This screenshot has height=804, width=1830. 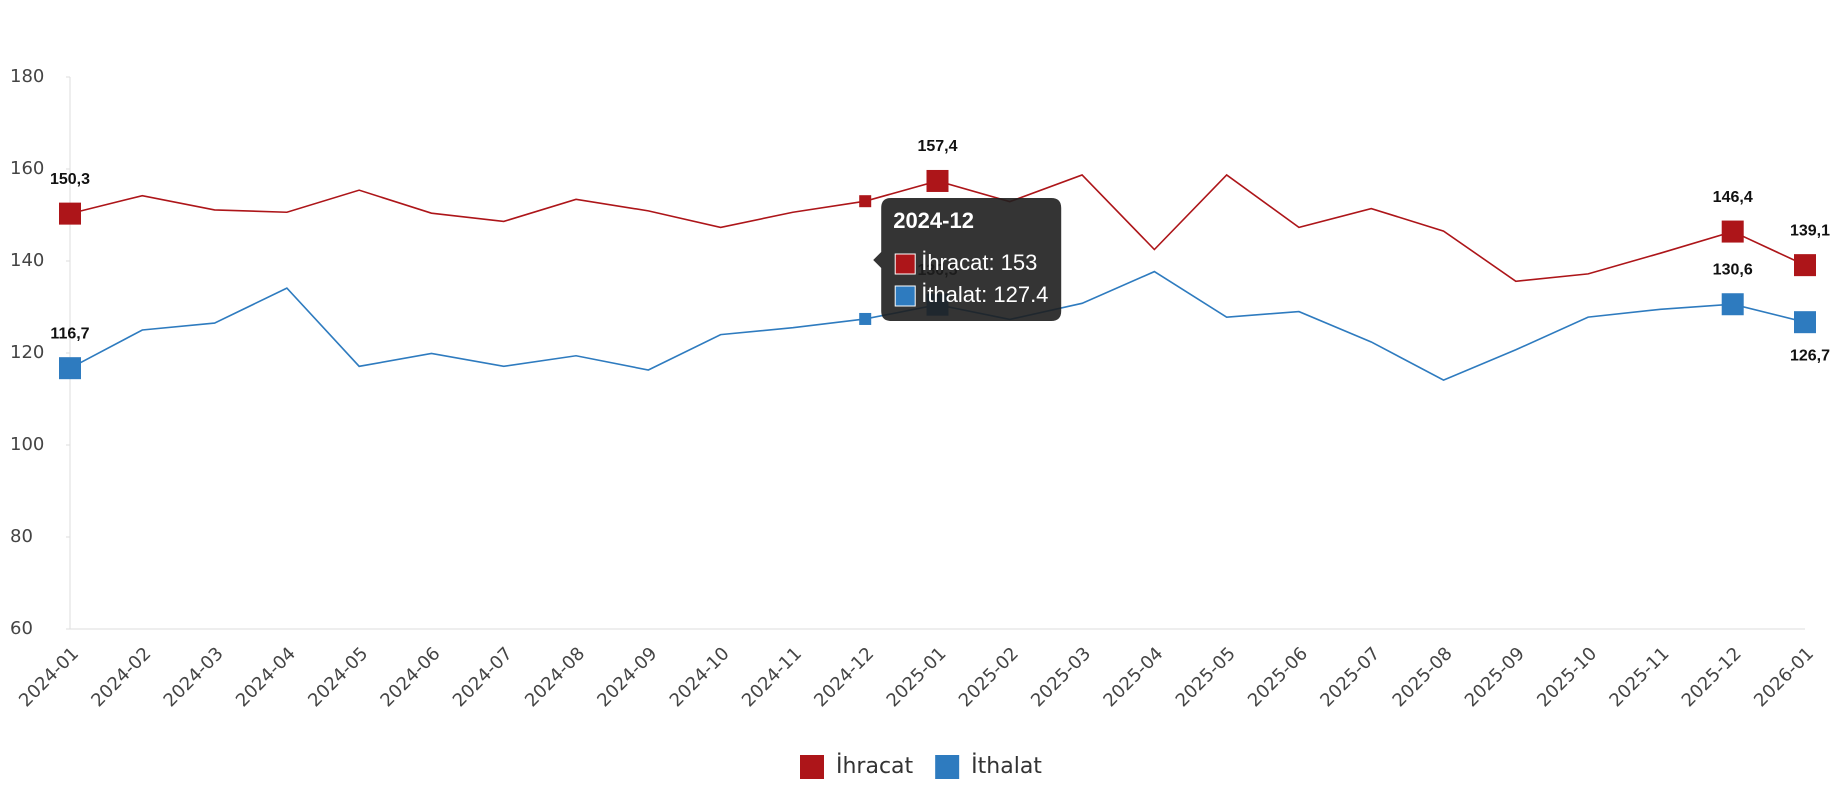 What do you see at coordinates (917, 677) in the screenshot?
I see `x-tick-label: 2025-01` at bounding box center [917, 677].